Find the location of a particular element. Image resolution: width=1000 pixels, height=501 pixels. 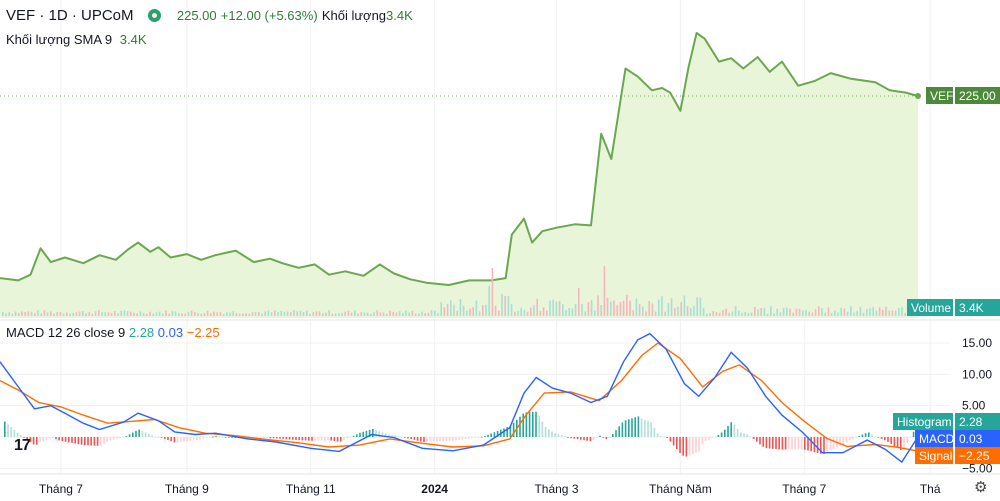

volume-tag-value: 3.4K is located at coordinates (971, 308).